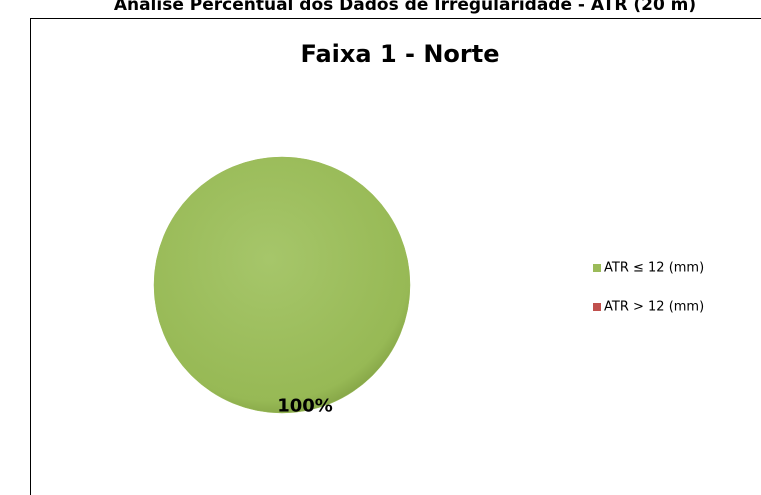 The height and width of the screenshot is (495, 761). I want to click on chart-title: Faixa 1 - Norte, so click(400, 54).